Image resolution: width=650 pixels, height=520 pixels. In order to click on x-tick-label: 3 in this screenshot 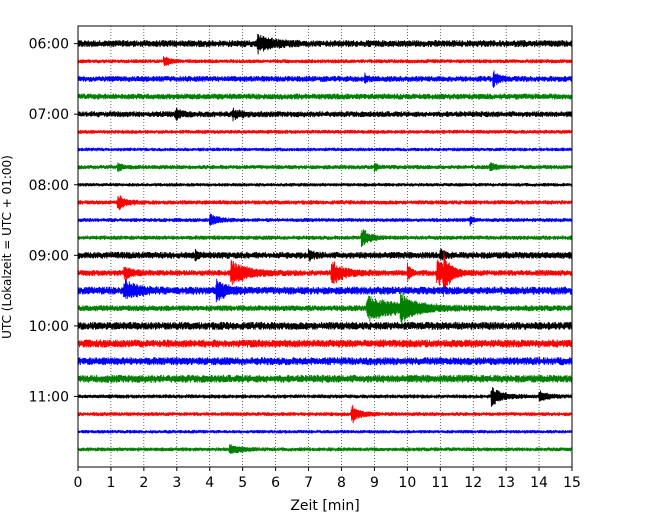, I will do `click(176, 483)`.